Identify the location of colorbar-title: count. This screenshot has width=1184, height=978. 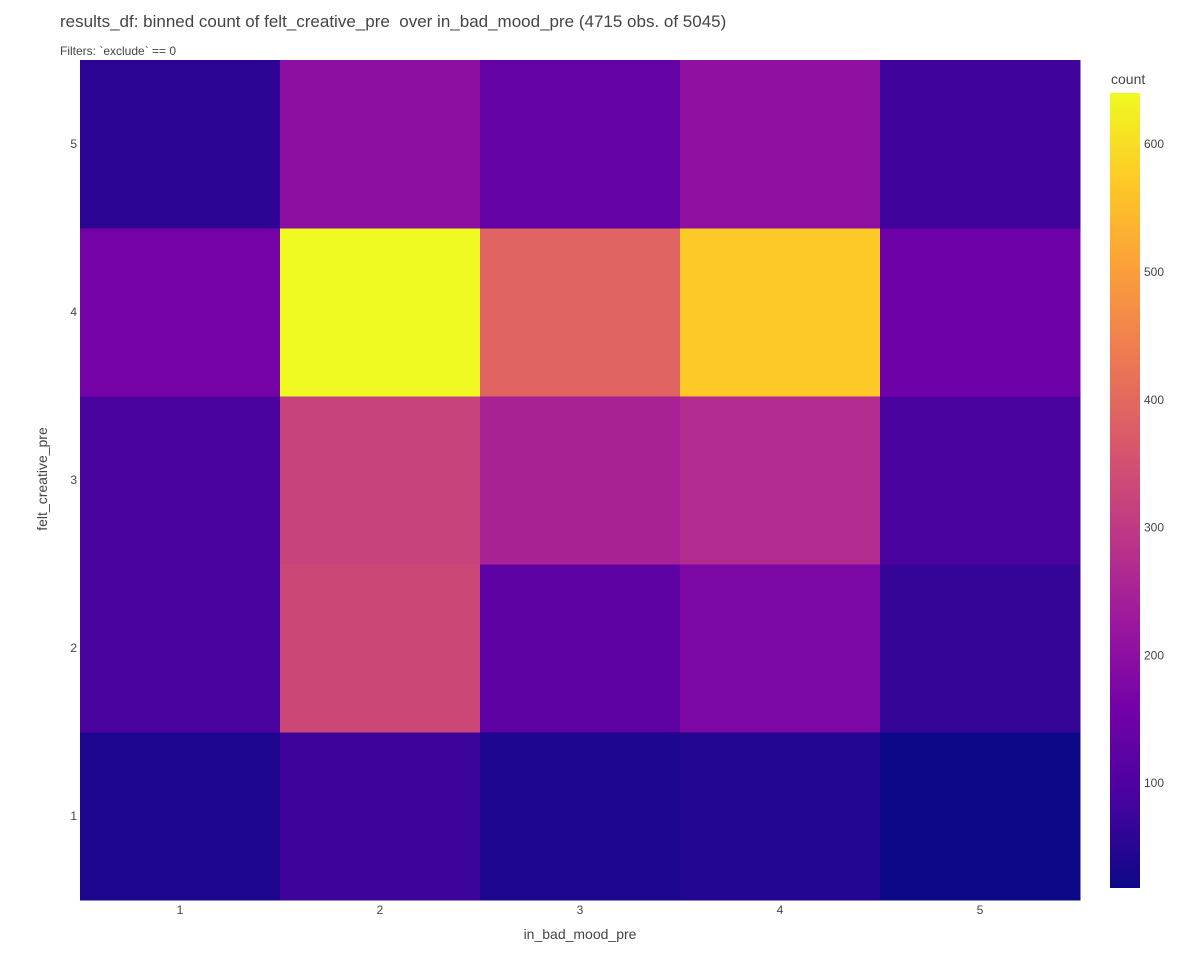
(1128, 79).